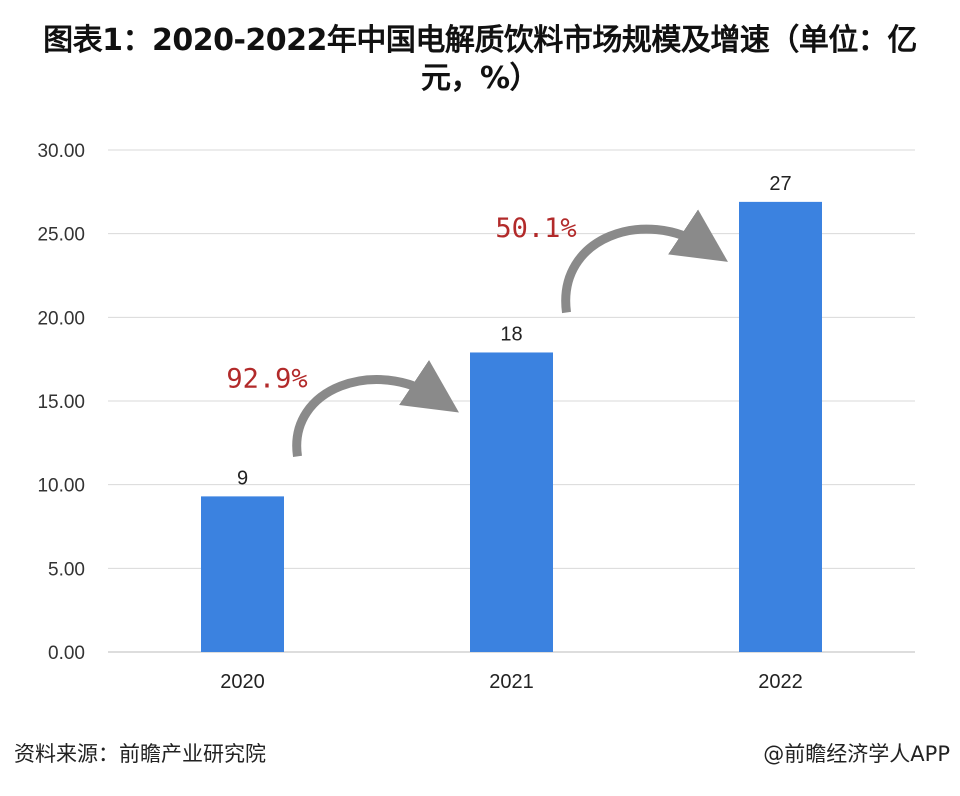 The height and width of the screenshot is (796, 960). I want to click on credit-note: @前瞻经济学人APP, so click(856, 754).